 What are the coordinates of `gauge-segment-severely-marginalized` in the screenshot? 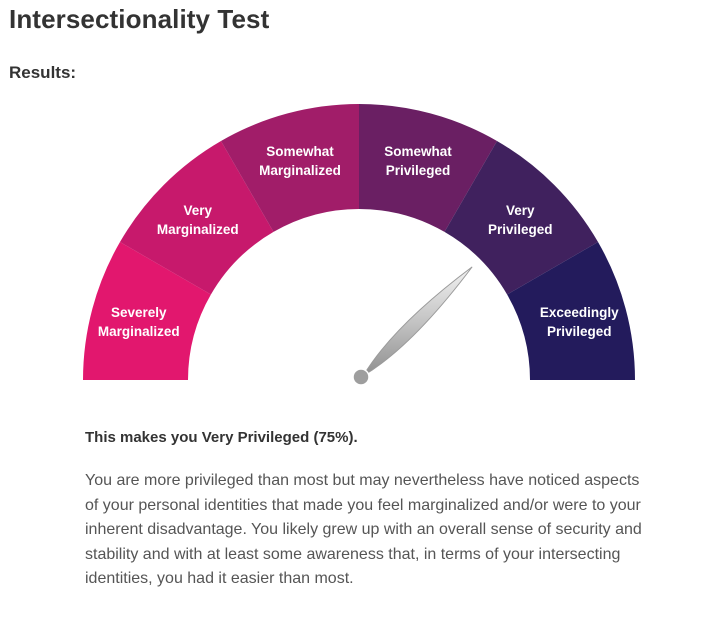 It's located at (147, 311).